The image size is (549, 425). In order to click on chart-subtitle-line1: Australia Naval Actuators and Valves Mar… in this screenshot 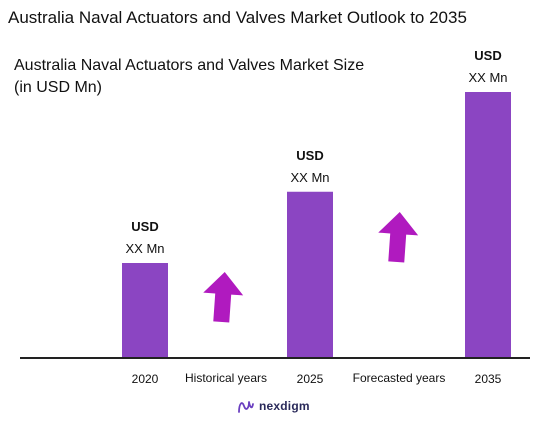, I will do `click(189, 65)`.